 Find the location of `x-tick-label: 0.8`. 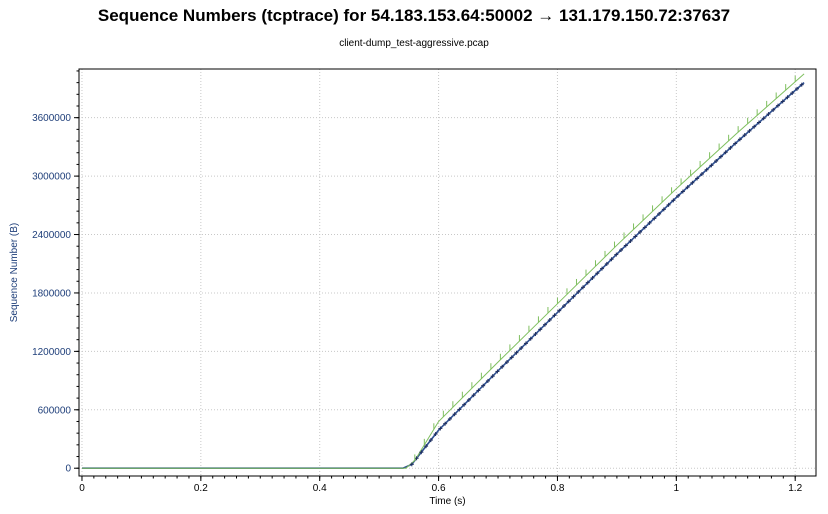

x-tick-label: 0.8 is located at coordinates (558, 488).